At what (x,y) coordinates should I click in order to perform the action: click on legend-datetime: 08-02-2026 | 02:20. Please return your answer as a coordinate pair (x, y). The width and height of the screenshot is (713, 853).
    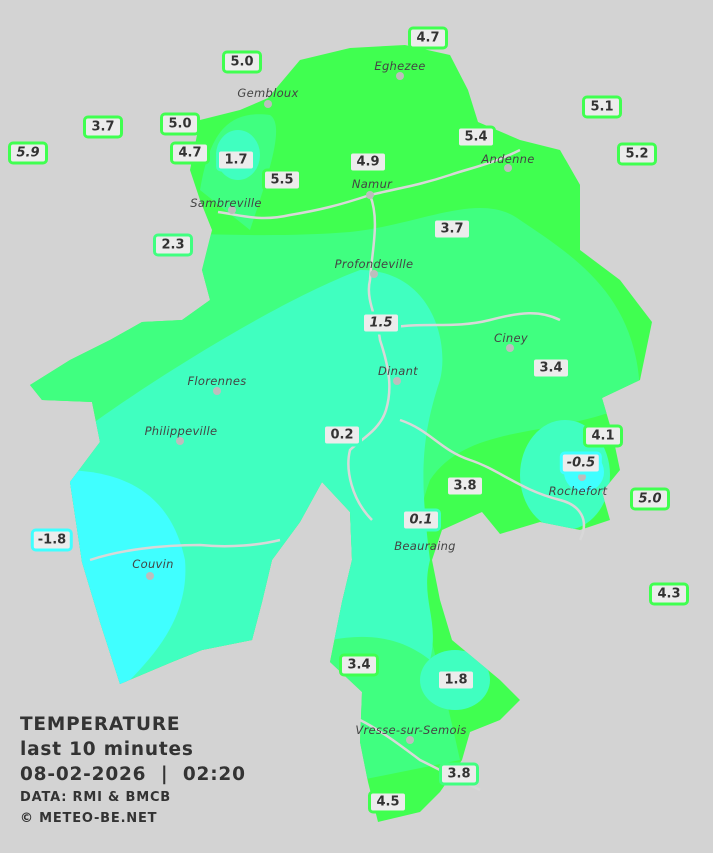
    Looking at the image, I should click on (133, 774).